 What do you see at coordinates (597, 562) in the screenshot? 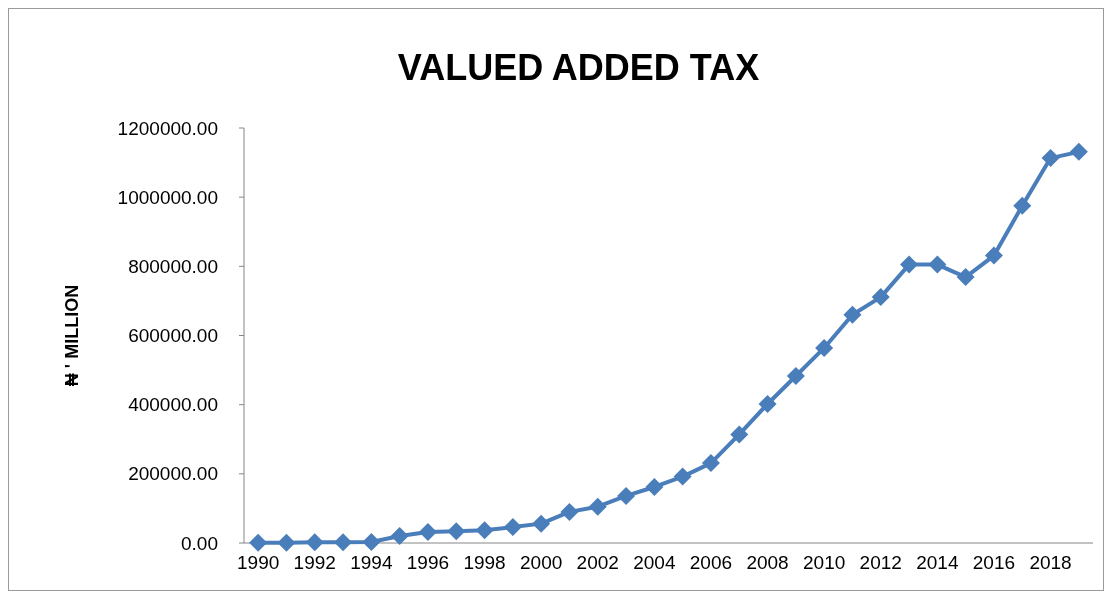
I see `x-tick-label: 2002` at bounding box center [597, 562].